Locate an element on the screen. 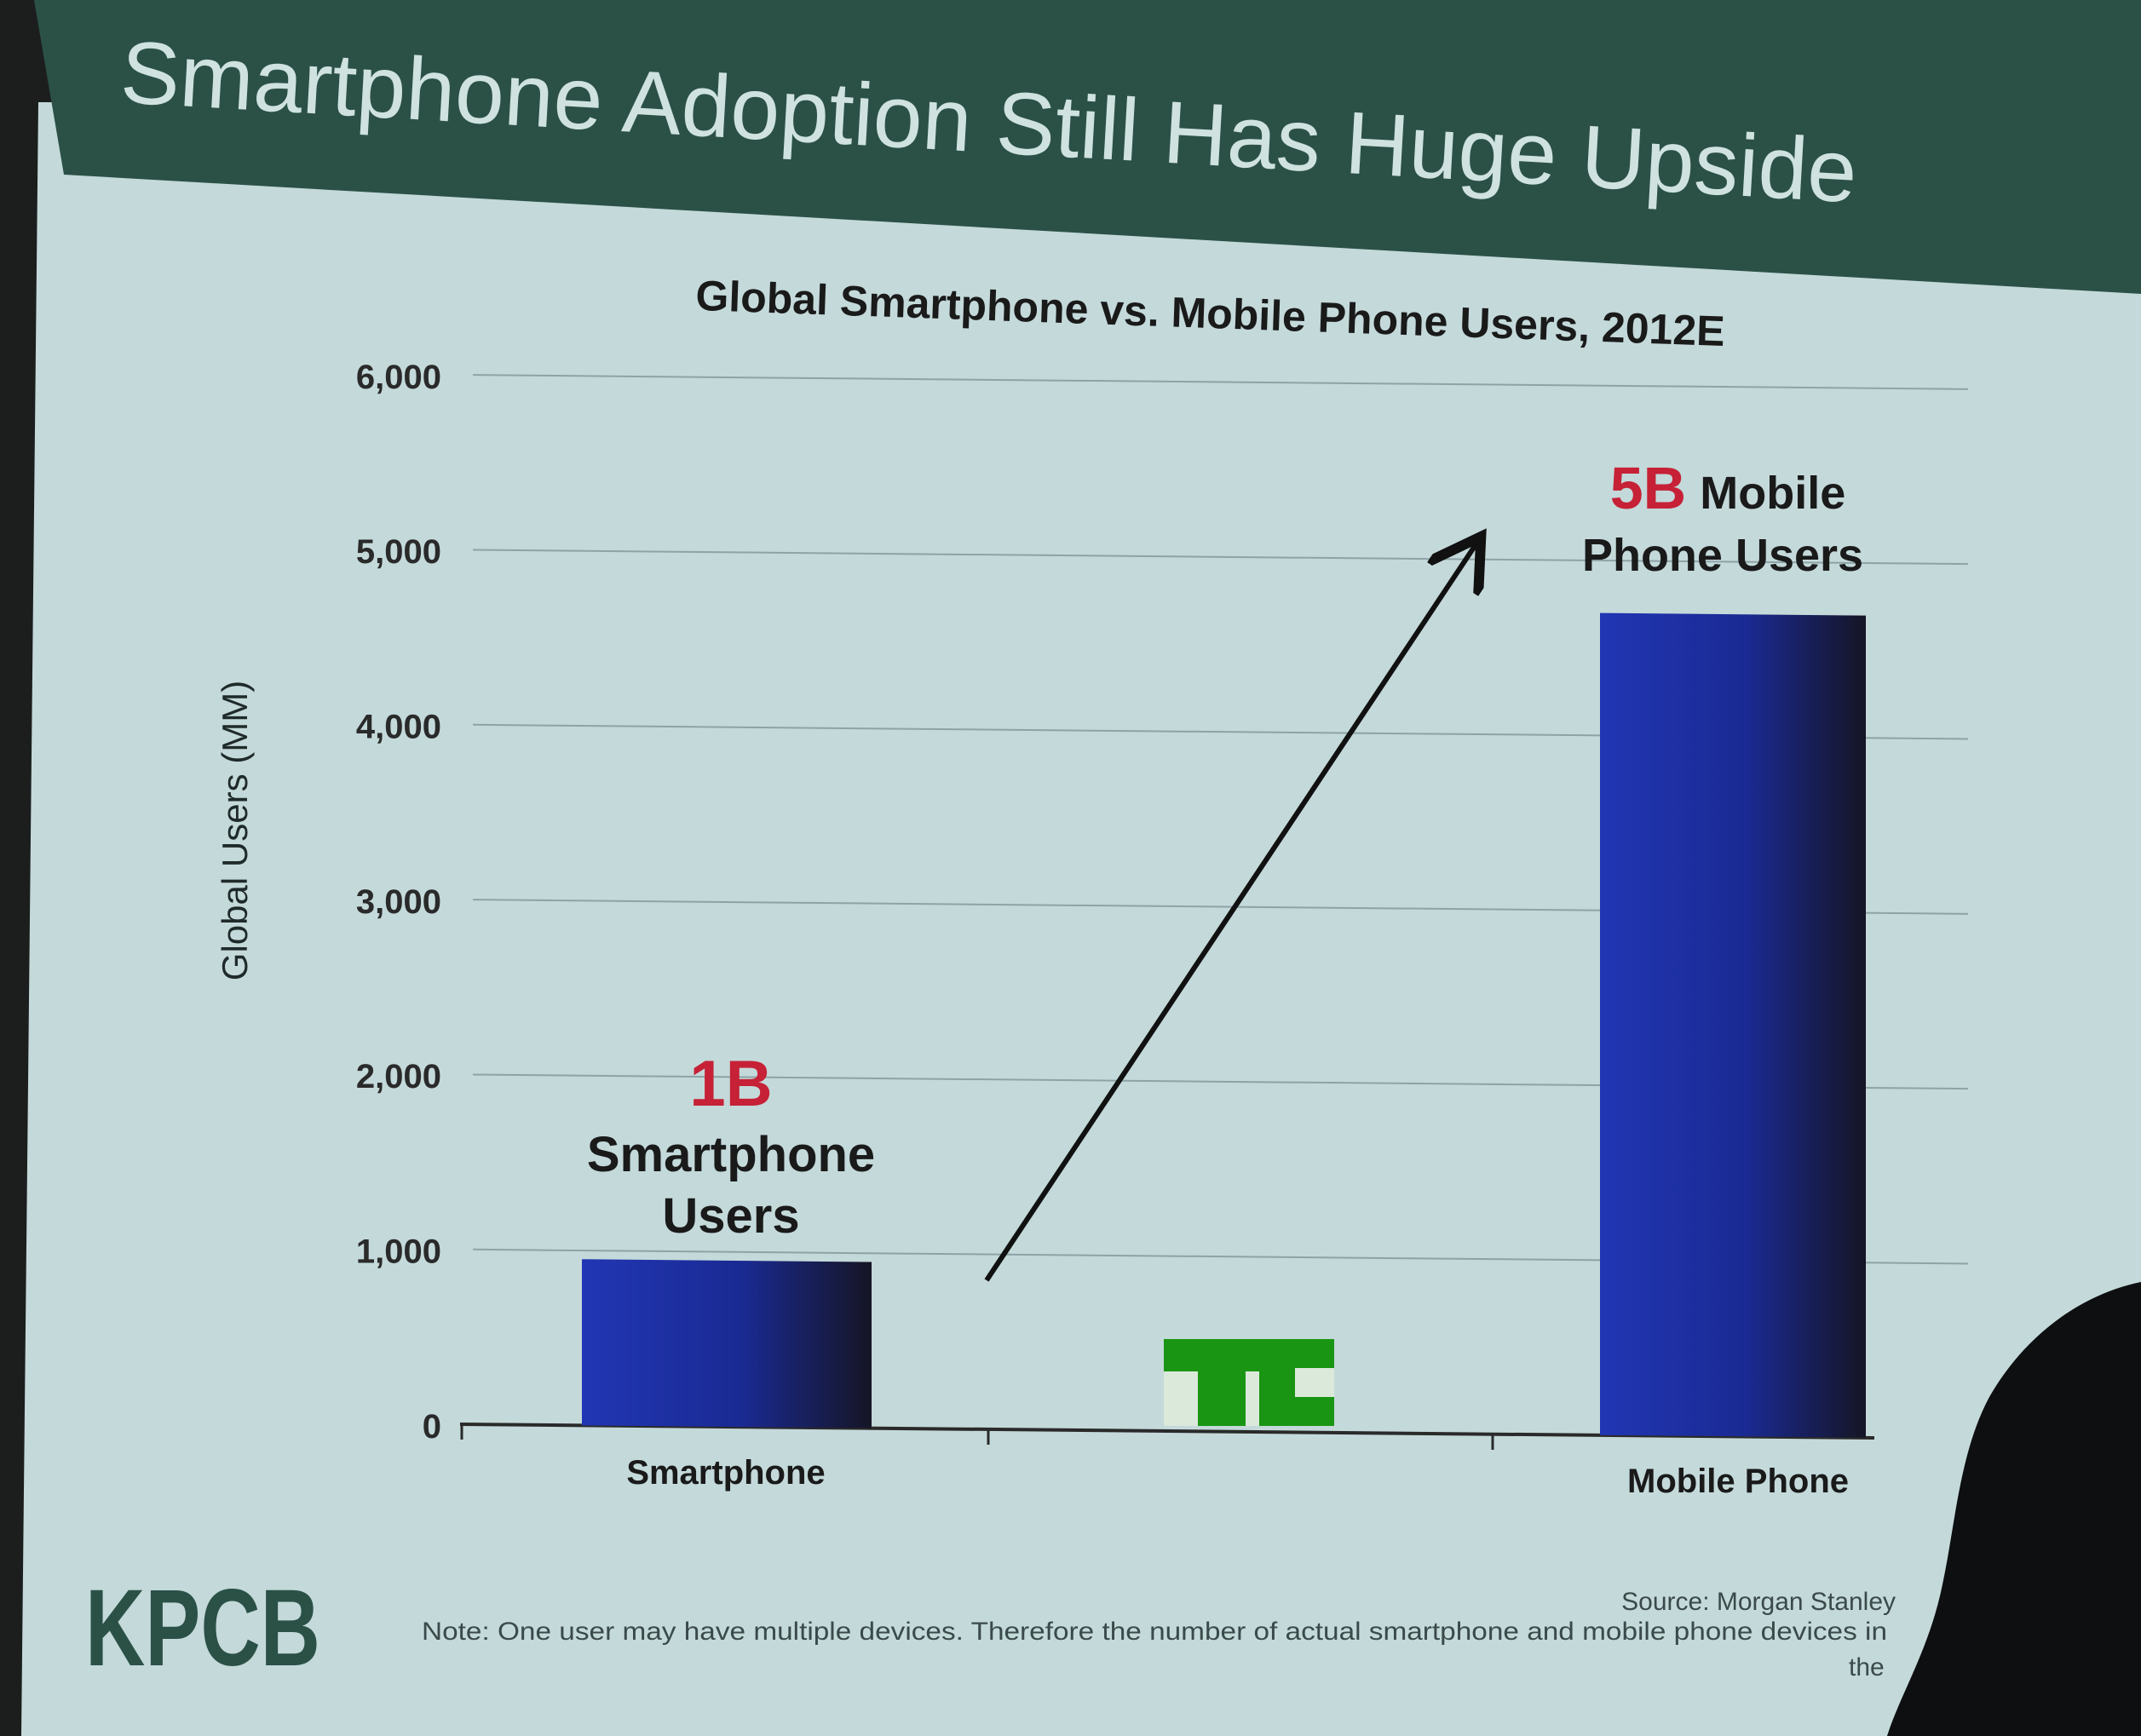 The height and width of the screenshot is (1736, 2141). footnote-tail: the is located at coordinates (1867, 1667).